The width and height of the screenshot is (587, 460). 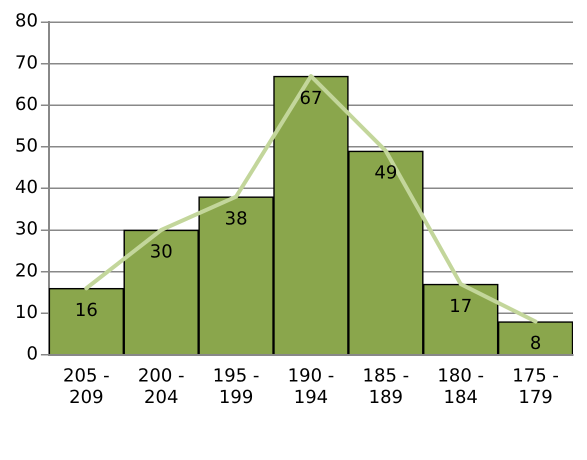 What do you see at coordinates (32, 353) in the screenshot?
I see `y-tick-label: 0` at bounding box center [32, 353].